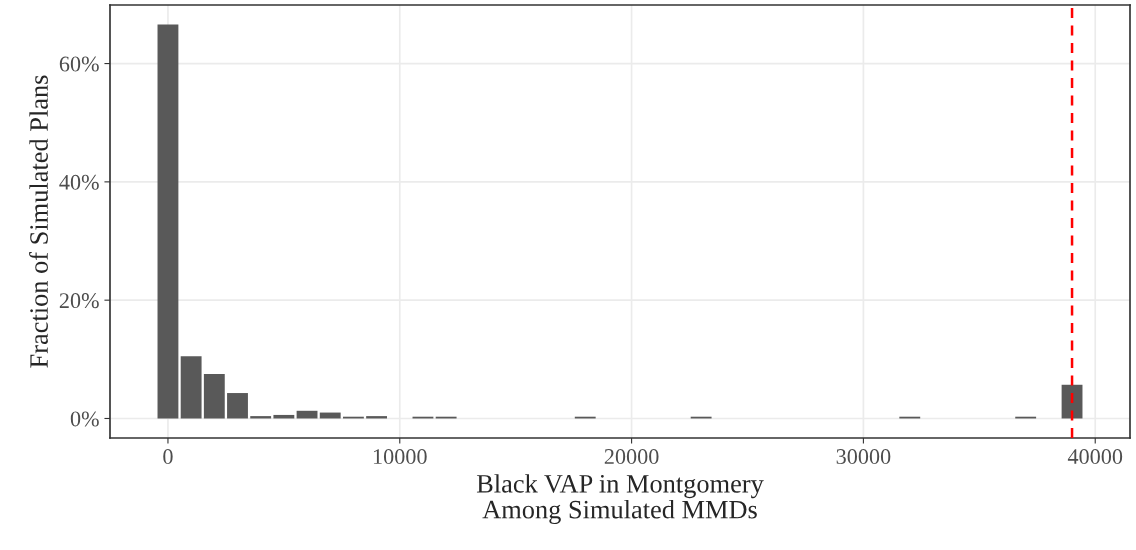 The image size is (1136, 550). I want to click on x-tick-label: 30000, so click(863, 457).